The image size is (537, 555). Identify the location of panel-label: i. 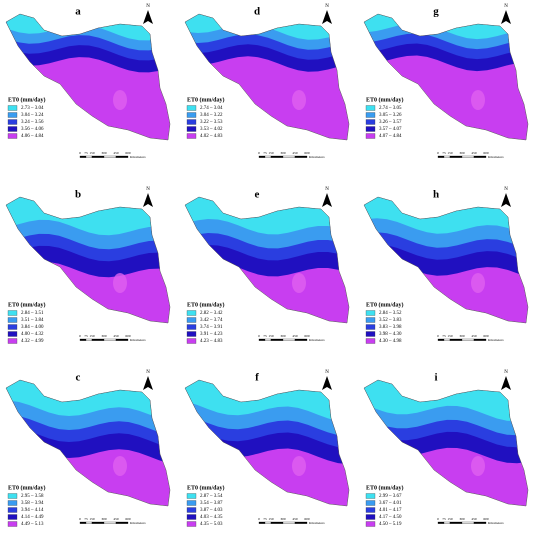
(435, 378).